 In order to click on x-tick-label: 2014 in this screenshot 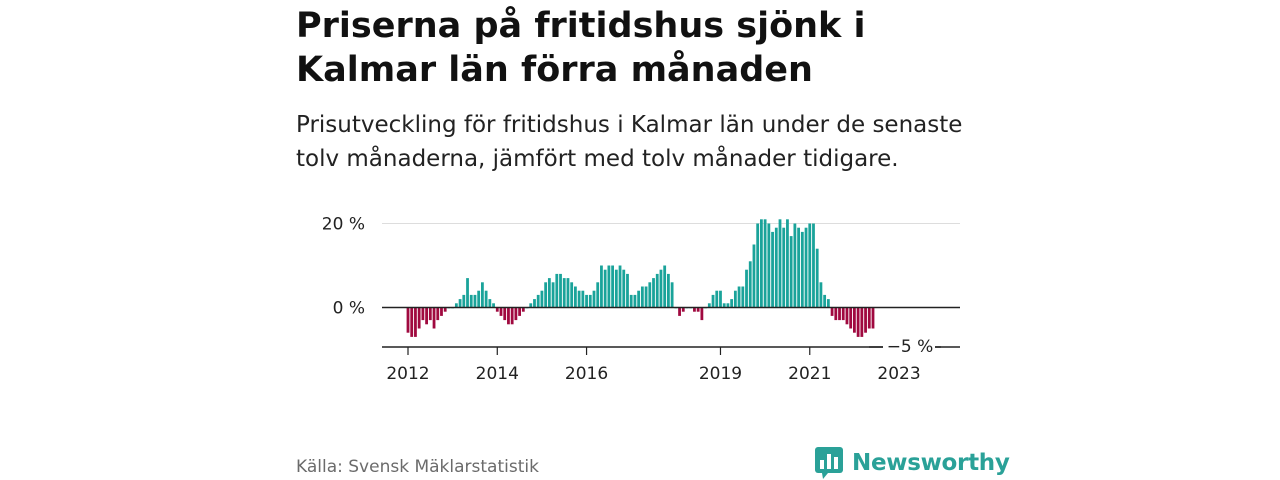, I will do `click(497, 374)`.